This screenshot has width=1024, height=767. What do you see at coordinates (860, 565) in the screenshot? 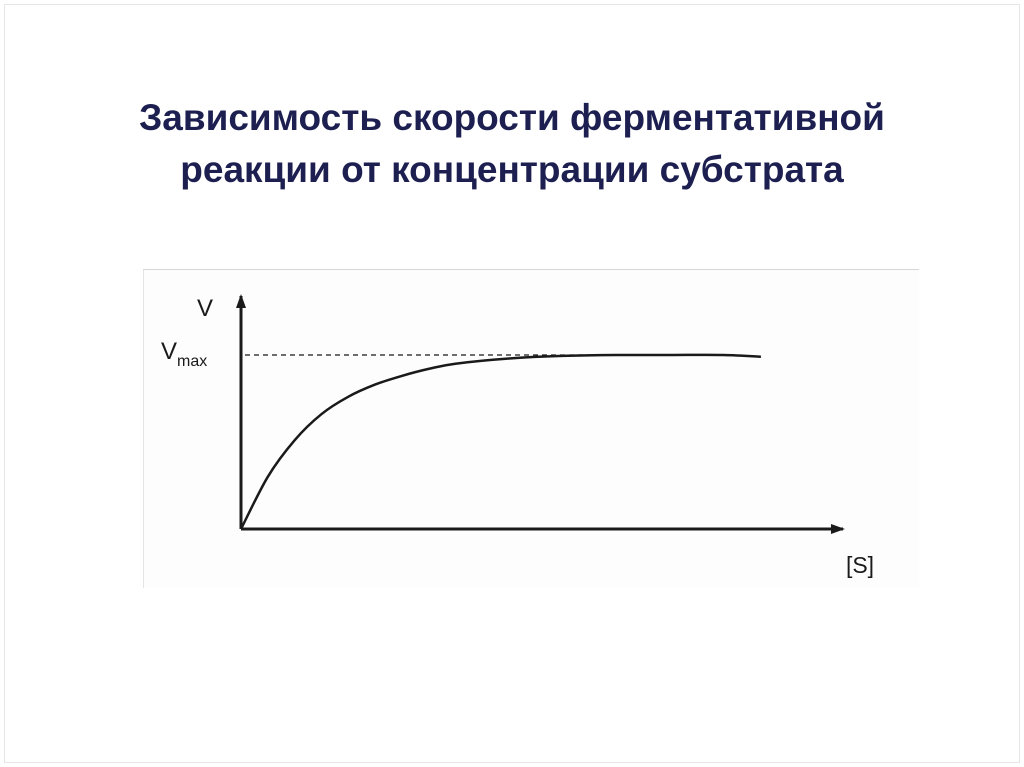
I see `x-axis-label: [S]` at bounding box center [860, 565].